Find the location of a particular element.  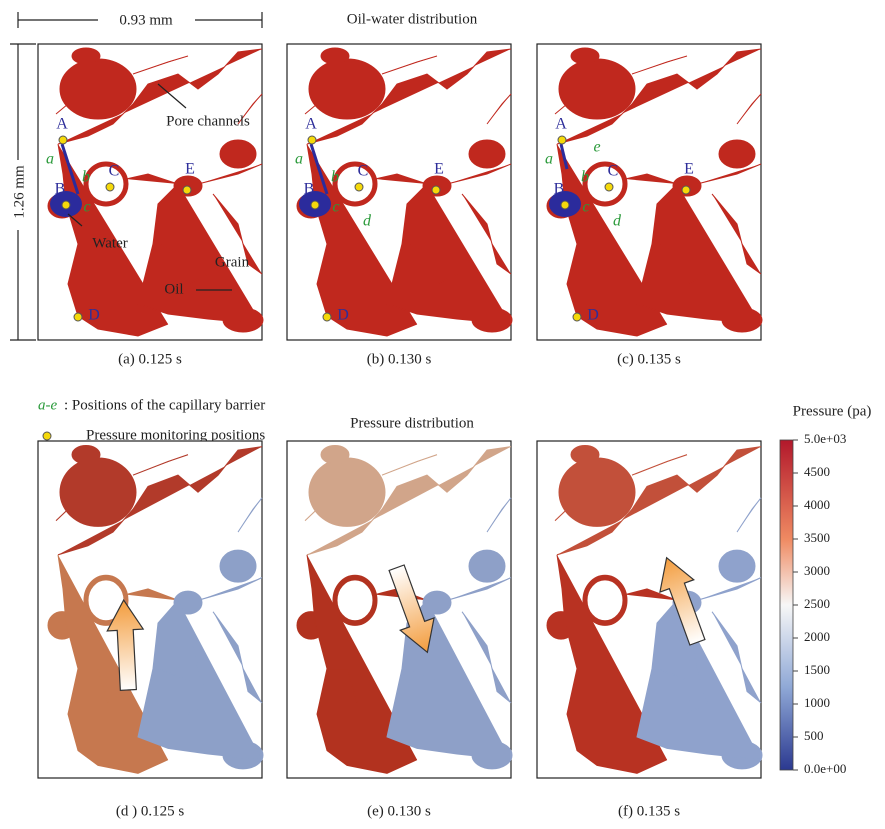

scale-bars is located at coordinates (136, 176).